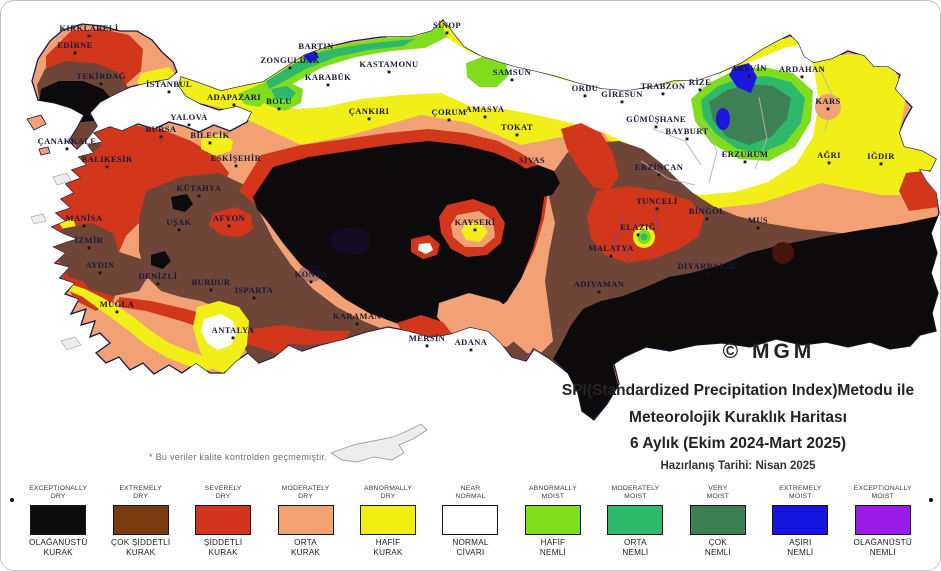  What do you see at coordinates (223, 547) in the screenshot?
I see `legend-label-tr: ŞİDDETLİ KURAK` at bounding box center [223, 547].